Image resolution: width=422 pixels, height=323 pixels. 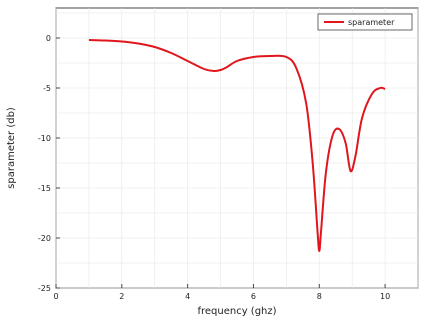 What do you see at coordinates (385, 296) in the screenshot?
I see `x-tick-label: 10` at bounding box center [385, 296].